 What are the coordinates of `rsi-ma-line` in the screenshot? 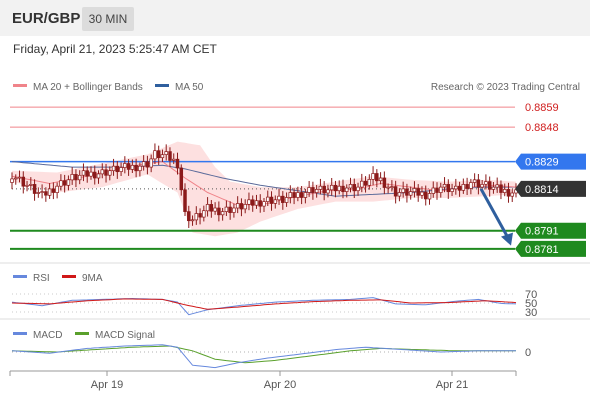 It's located at (264, 304).